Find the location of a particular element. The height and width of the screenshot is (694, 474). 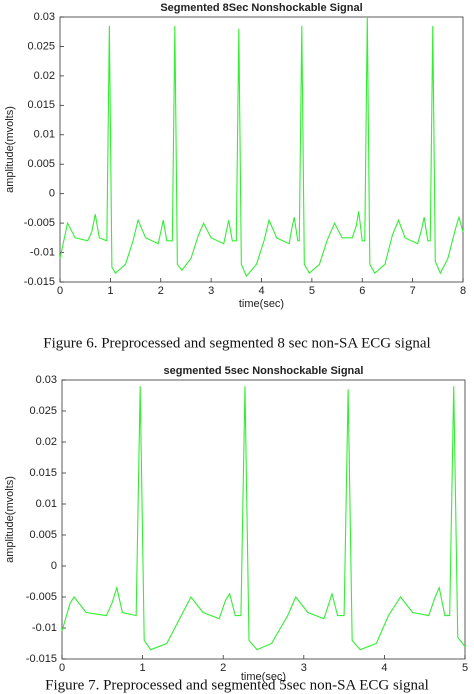

chart-title: Segmented 8Sec Nonshockable Signal is located at coordinates (261, 8).